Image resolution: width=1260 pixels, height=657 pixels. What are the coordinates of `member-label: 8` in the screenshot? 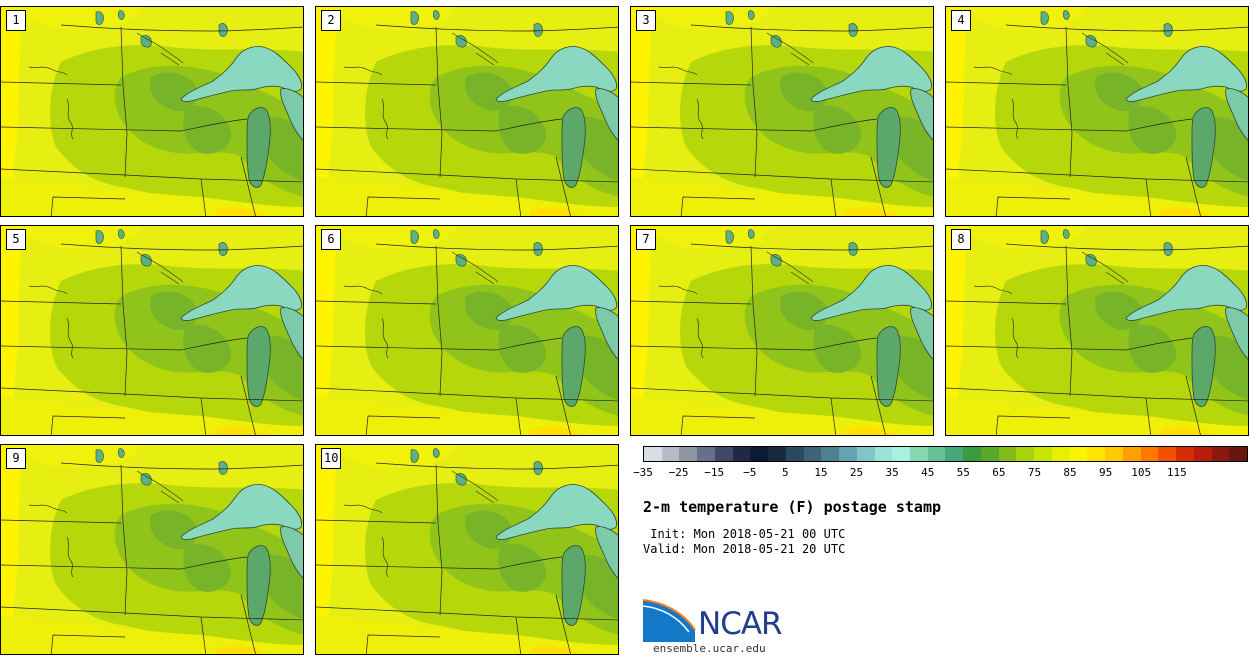 It's located at (961, 239).